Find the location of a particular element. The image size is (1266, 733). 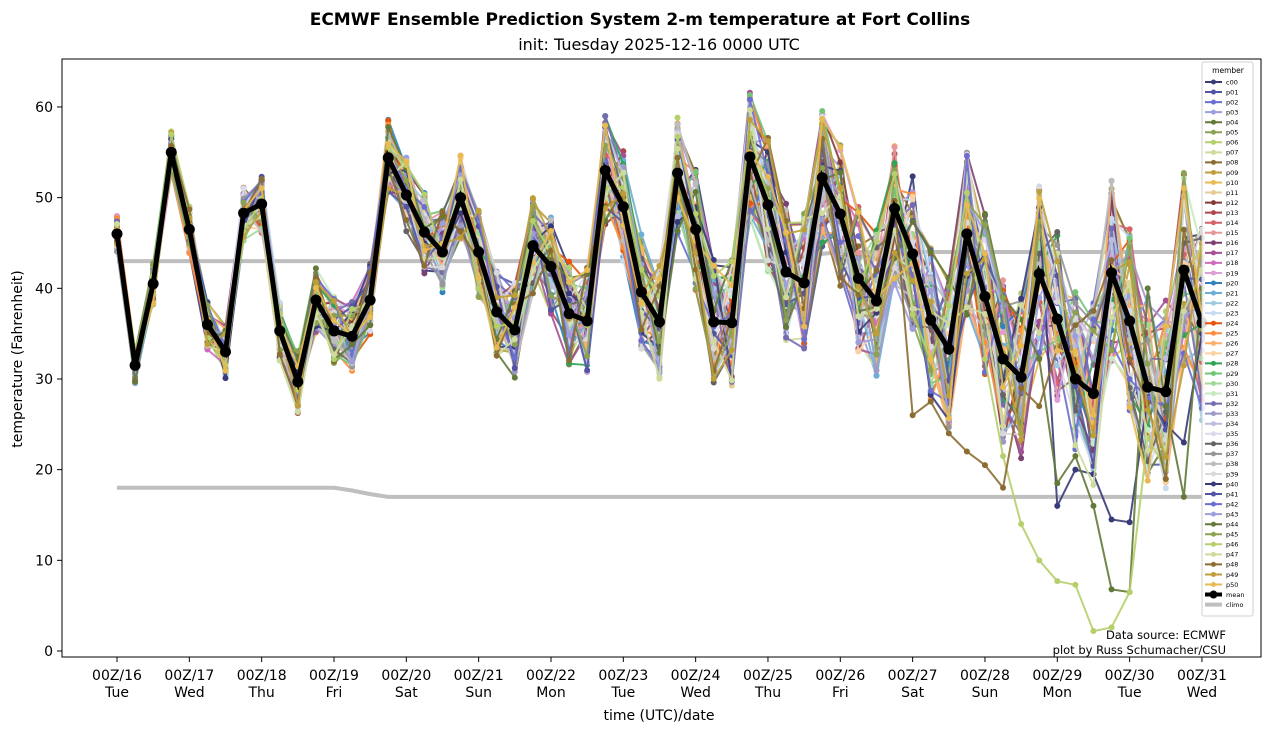

y-tick-label: 30 is located at coordinates (44, 380).